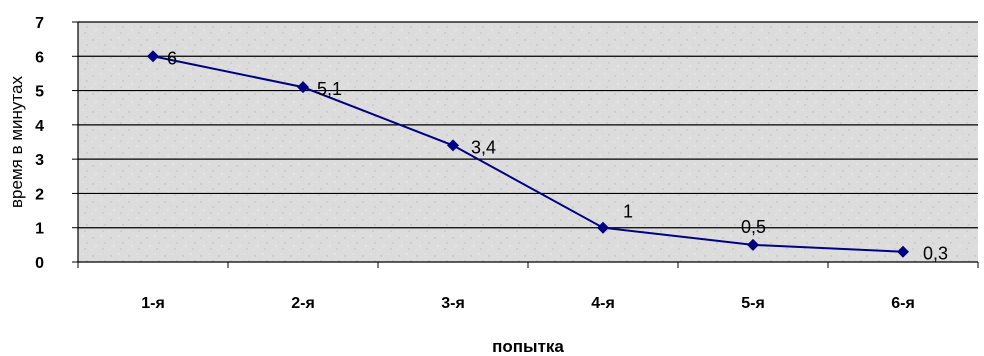 This screenshot has width=984, height=356. I want to click on y-tick-label: 4, so click(39, 126).